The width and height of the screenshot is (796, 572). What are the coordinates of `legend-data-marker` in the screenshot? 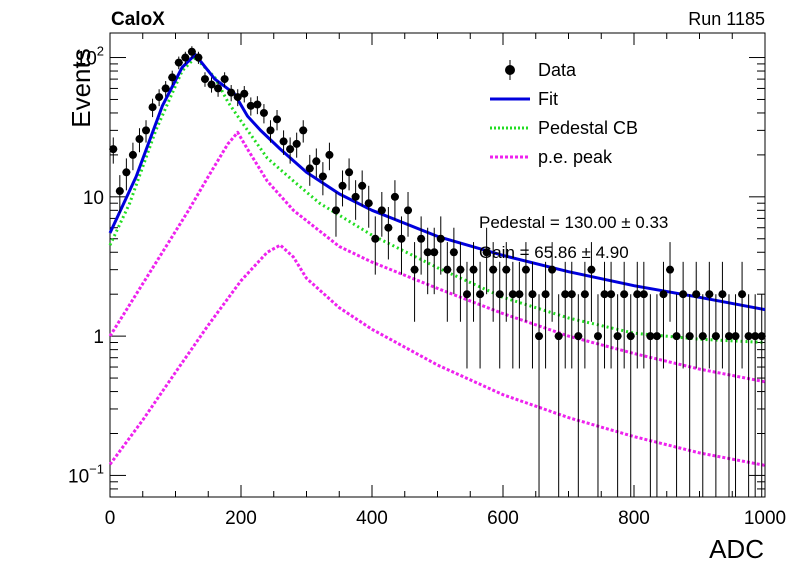 It's located at (510, 70).